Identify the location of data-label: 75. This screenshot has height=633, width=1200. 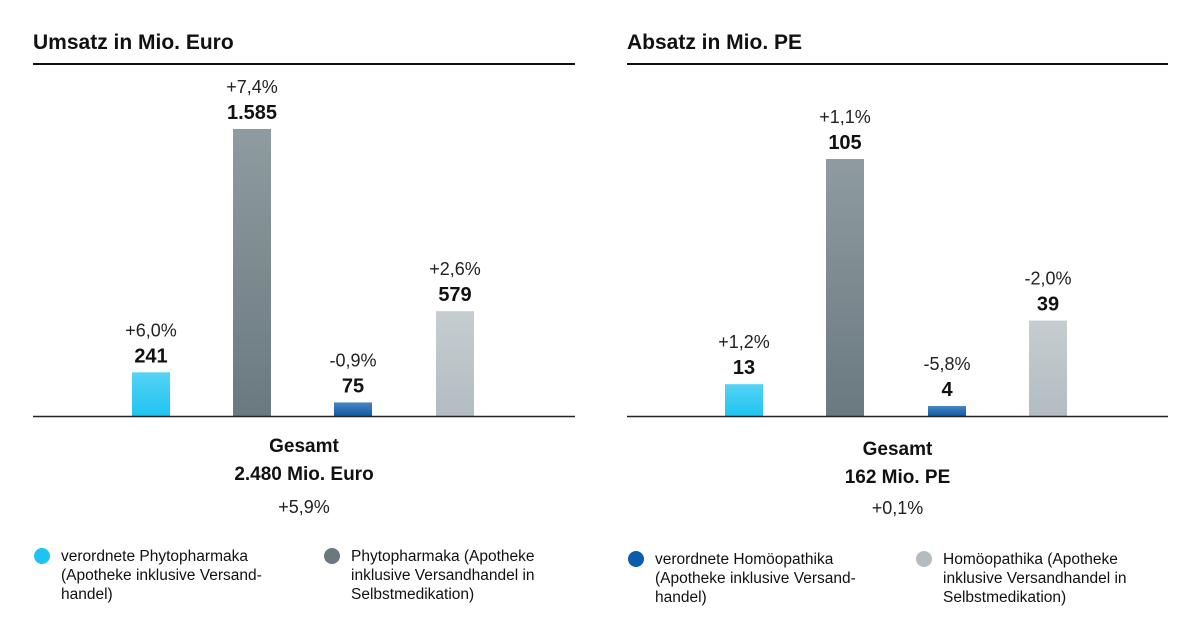
(353, 386).